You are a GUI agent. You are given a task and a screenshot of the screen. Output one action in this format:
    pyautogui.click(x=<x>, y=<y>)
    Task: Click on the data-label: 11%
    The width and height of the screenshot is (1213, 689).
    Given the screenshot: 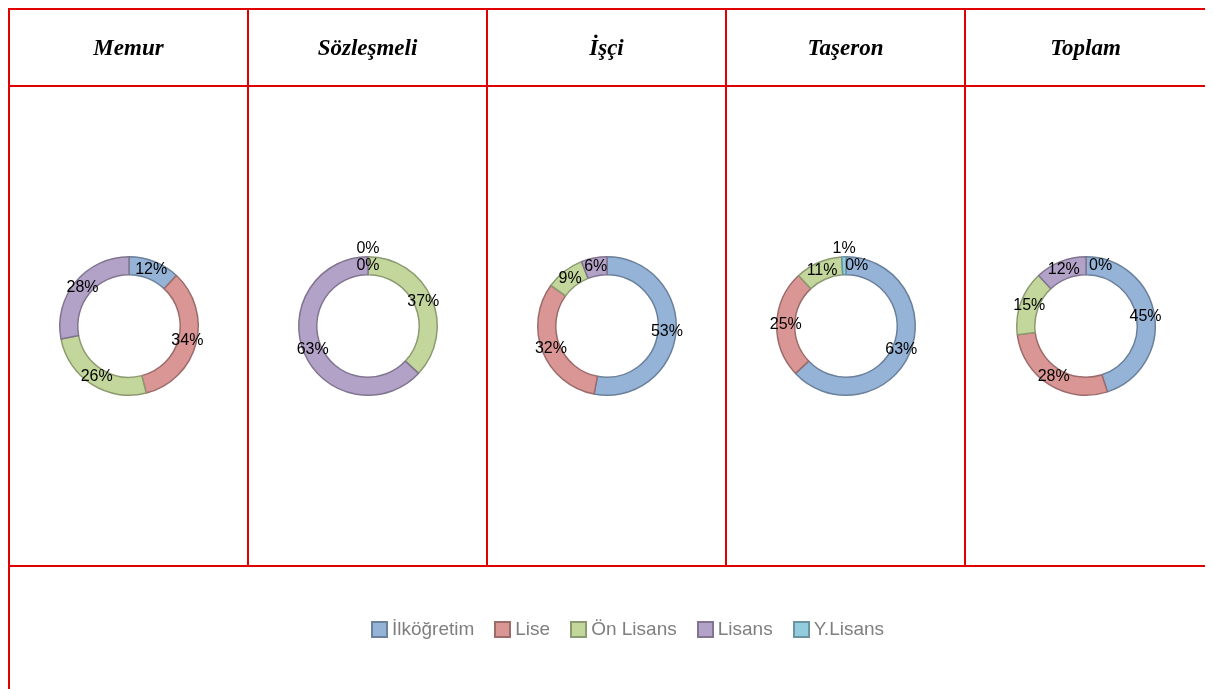 What is the action you would take?
    pyautogui.click(x=821, y=270)
    